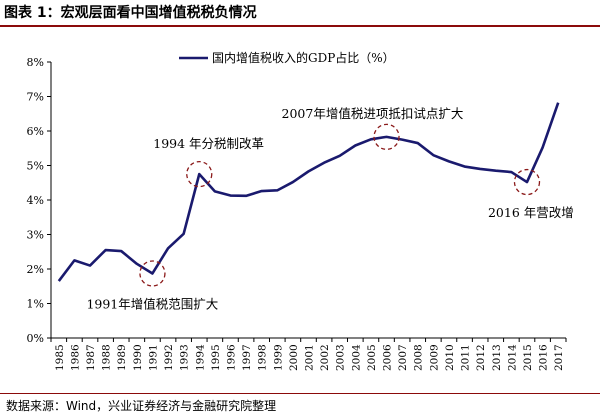  Describe the element at coordinates (294, 357) in the screenshot. I see `x-tick-label: 2000` at that location.